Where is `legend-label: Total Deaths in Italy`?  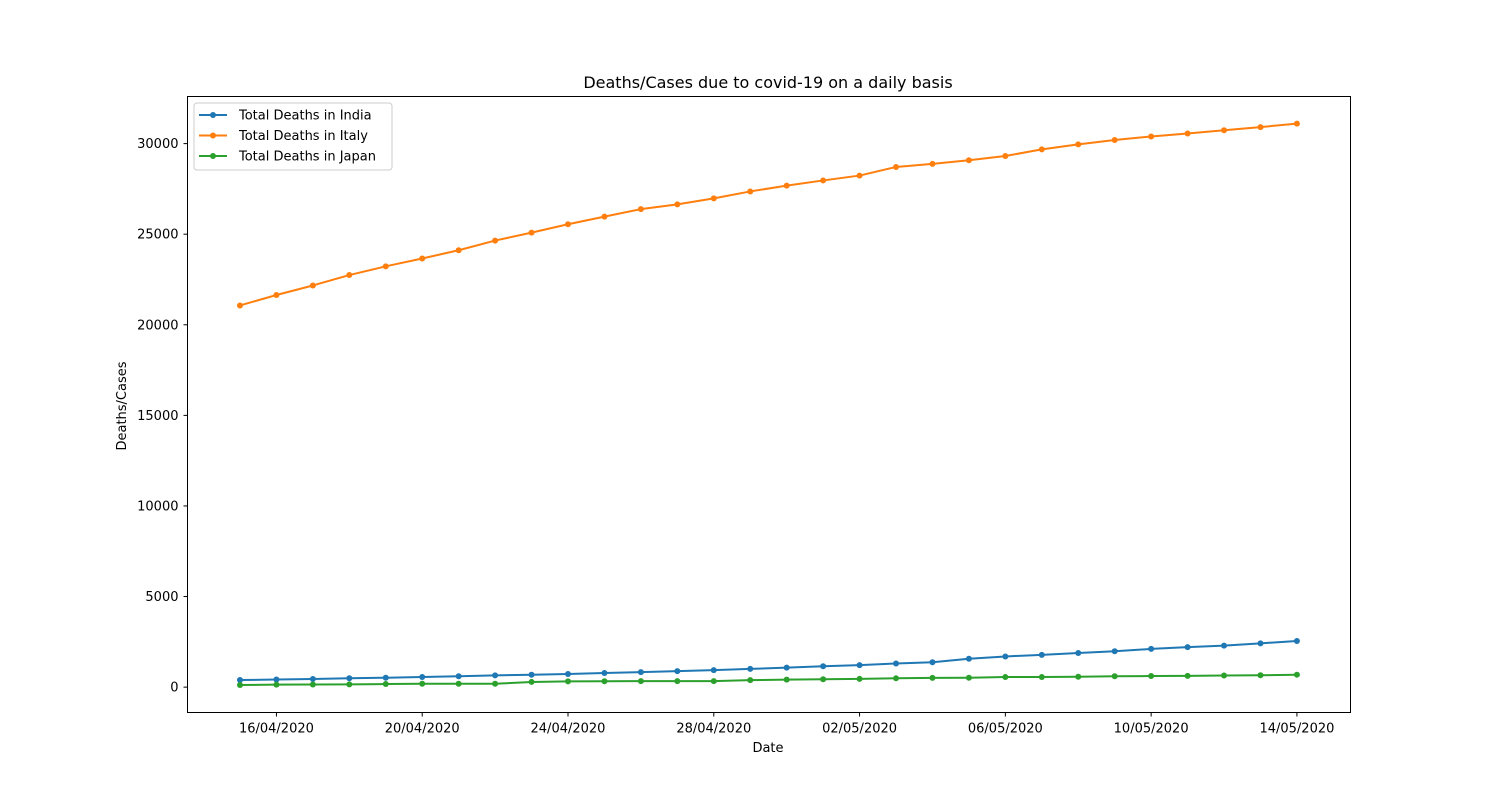 legend-label: Total Deaths in Italy is located at coordinates (303, 136).